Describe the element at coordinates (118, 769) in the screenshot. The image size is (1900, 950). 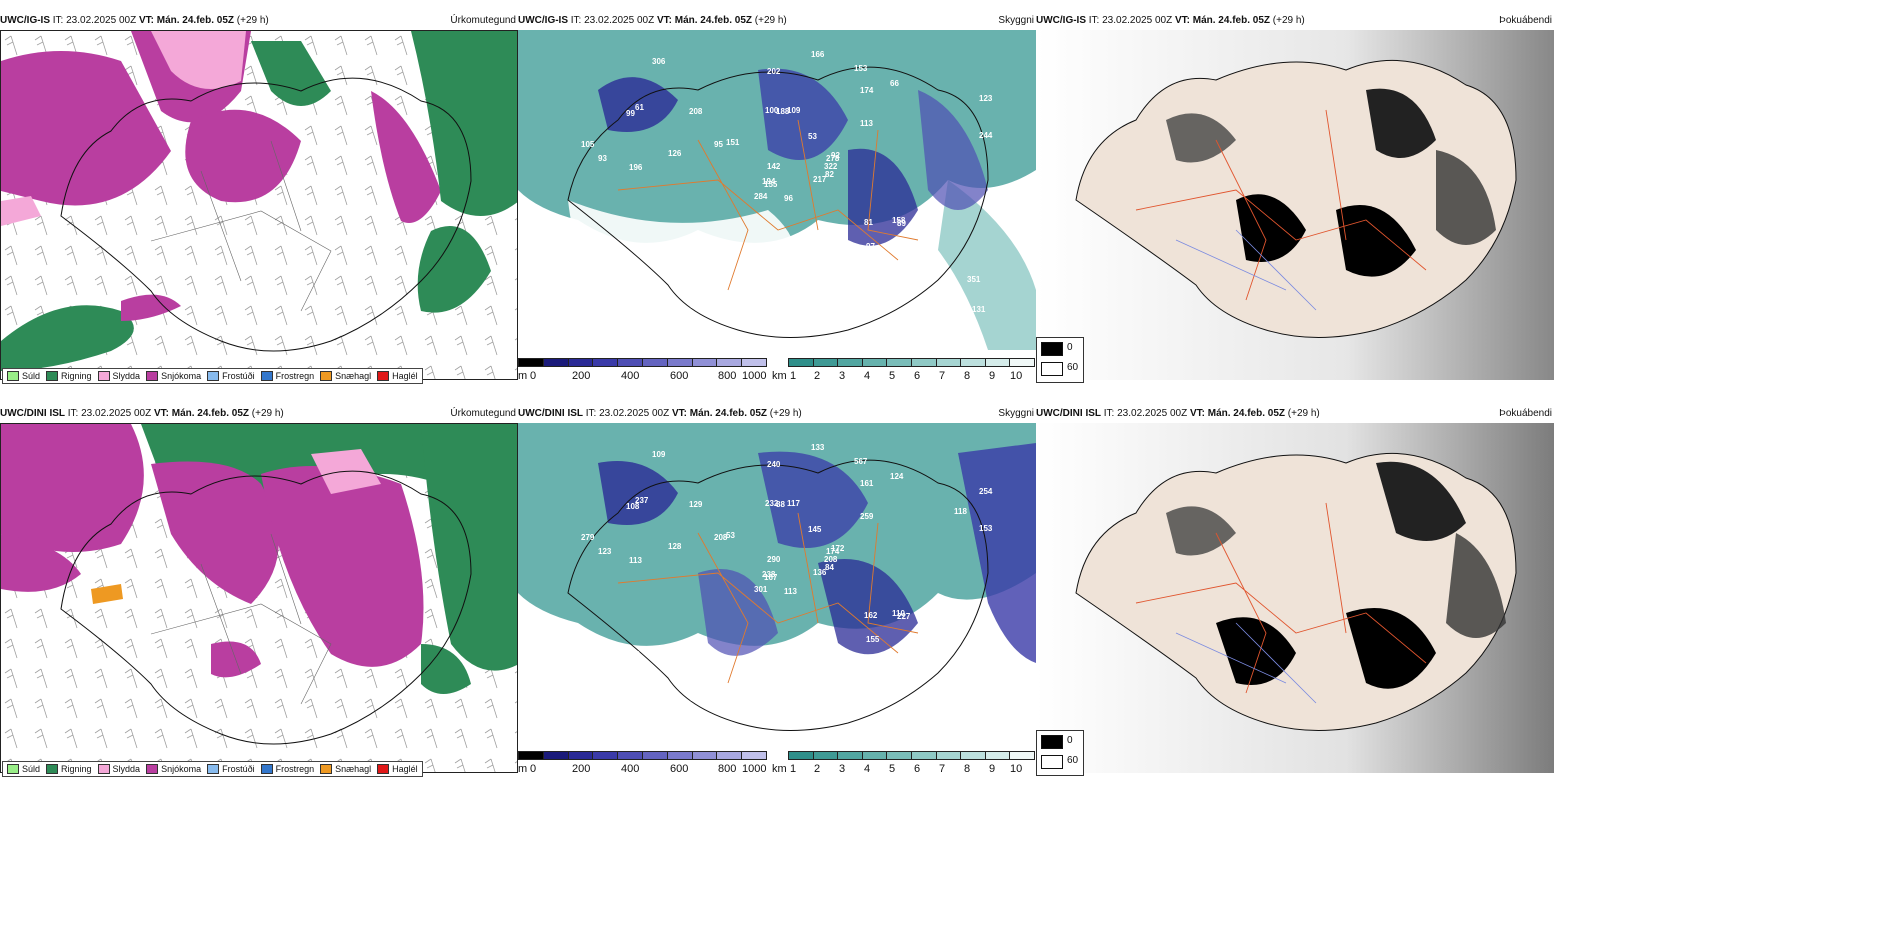
I see `legend-item: Slydda` at that location.